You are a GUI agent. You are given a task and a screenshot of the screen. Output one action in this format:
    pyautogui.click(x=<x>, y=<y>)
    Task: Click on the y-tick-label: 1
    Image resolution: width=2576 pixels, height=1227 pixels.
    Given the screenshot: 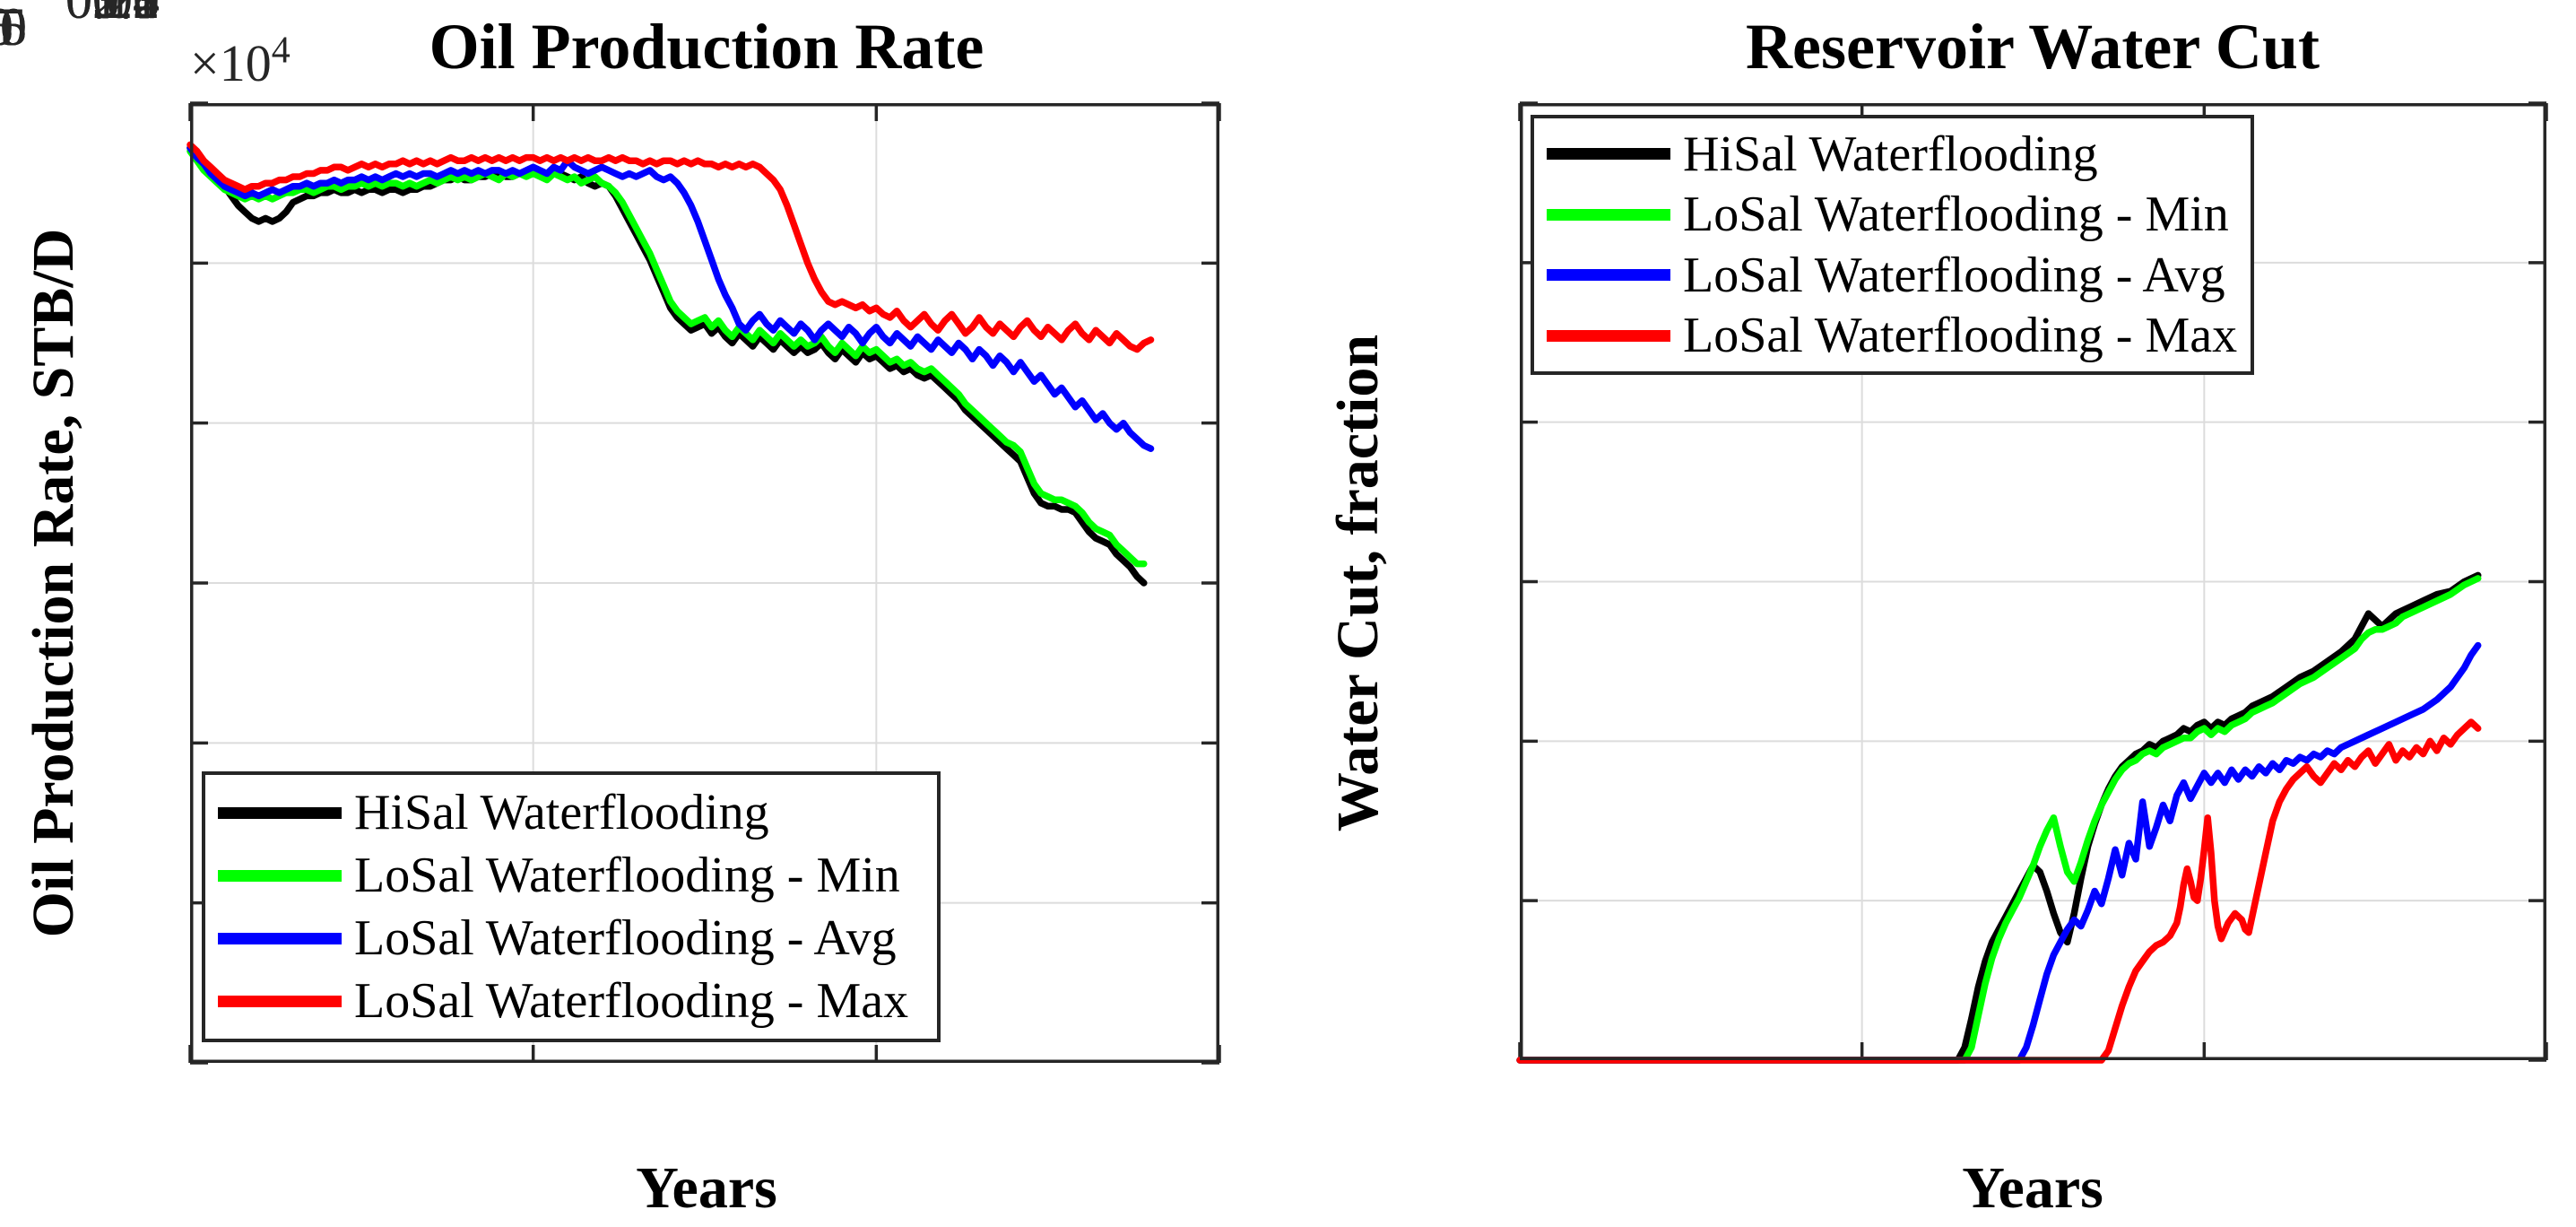 What is the action you would take?
    pyautogui.click(x=146, y=15)
    